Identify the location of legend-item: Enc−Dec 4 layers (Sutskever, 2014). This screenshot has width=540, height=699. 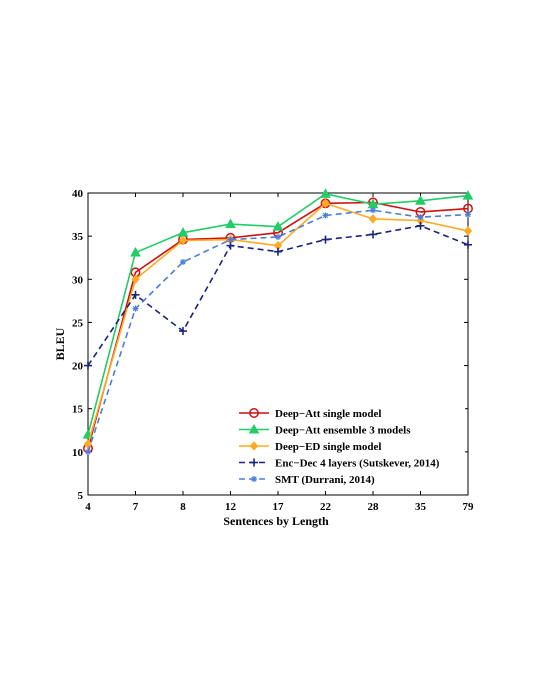
(339, 464).